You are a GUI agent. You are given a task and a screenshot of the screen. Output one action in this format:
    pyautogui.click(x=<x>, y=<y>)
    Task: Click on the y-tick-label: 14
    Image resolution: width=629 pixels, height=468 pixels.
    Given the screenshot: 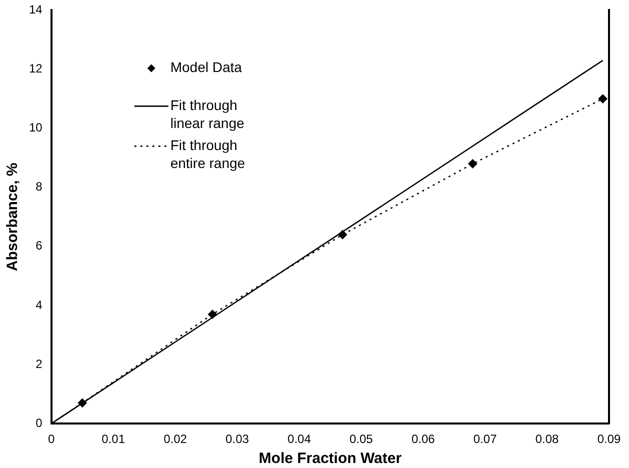 What is the action you would take?
    pyautogui.click(x=35, y=9)
    